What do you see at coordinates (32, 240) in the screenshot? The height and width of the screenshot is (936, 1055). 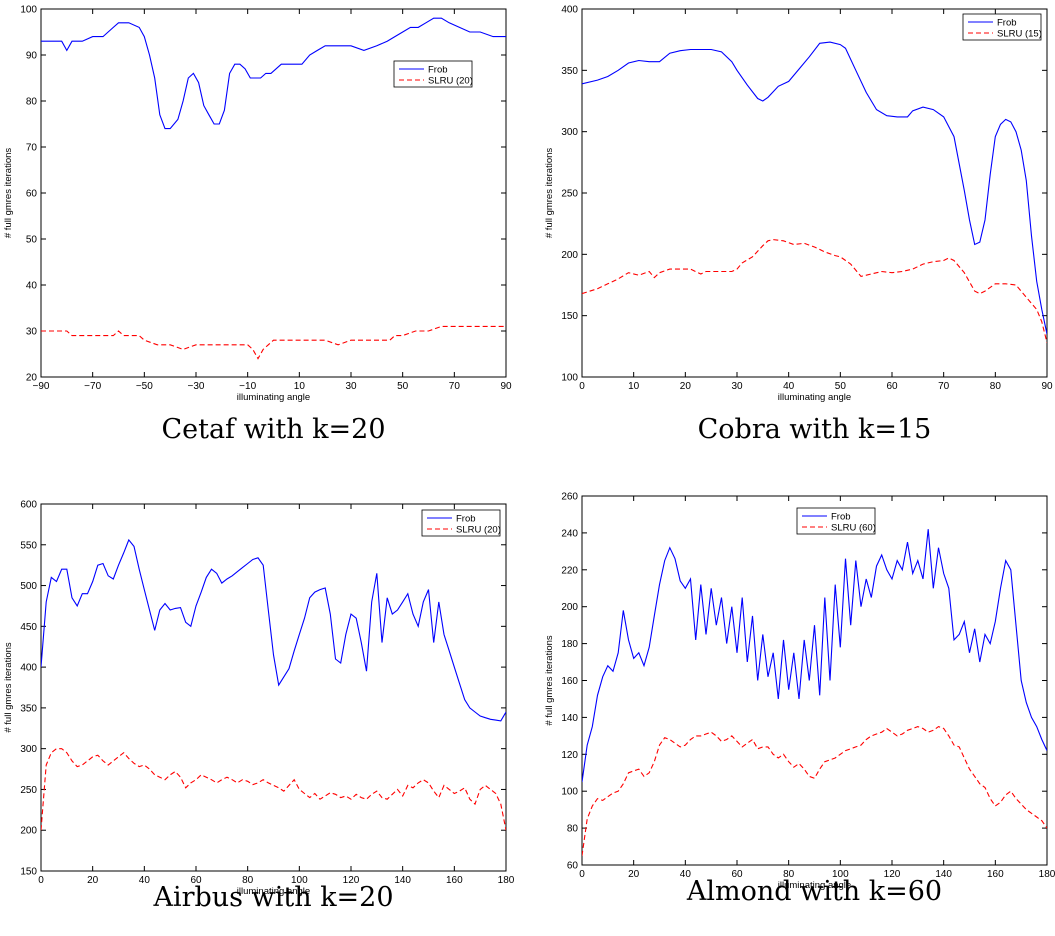 I see `y-tick-label: 50` at bounding box center [32, 240].